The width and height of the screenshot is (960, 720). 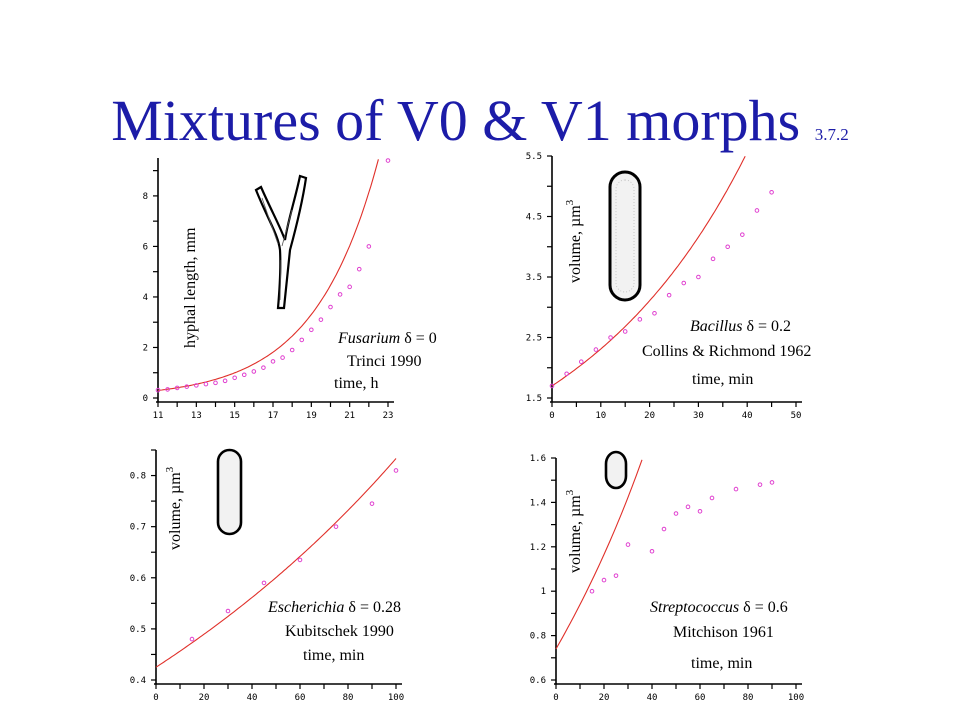 I want to click on hypha-branch-icon, so click(x=281, y=242).